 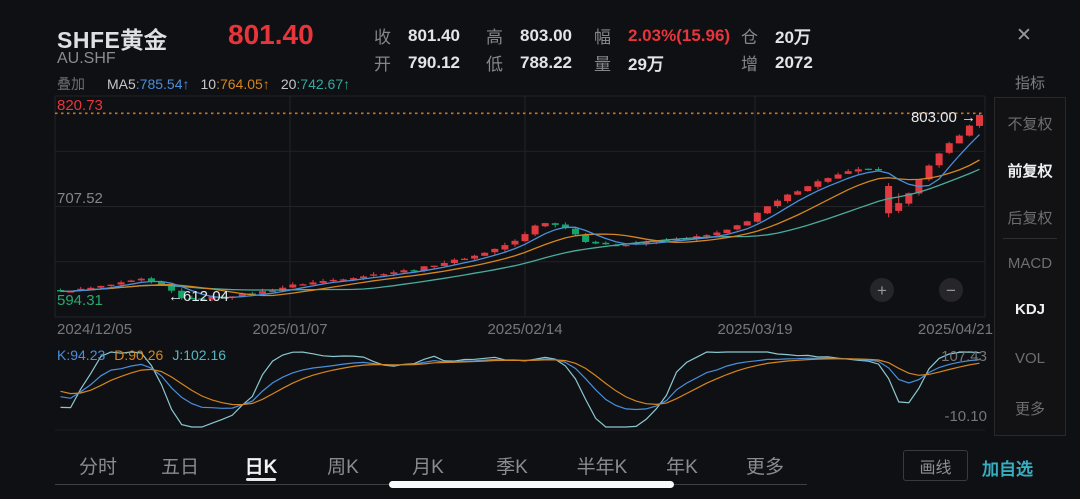 What do you see at coordinates (417, 36) in the screenshot?
I see `stat-close: 收 801.40` at bounding box center [417, 36].